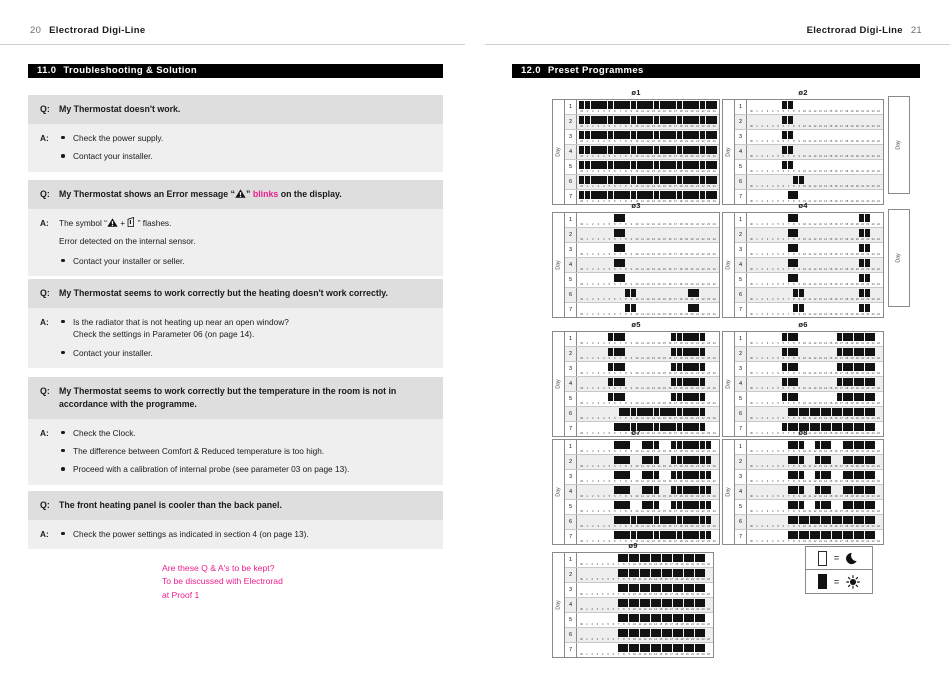 The width and height of the screenshot is (950, 673). Describe the element at coordinates (659, 299) in the screenshot. I see `hour-tick: 14` at that location.